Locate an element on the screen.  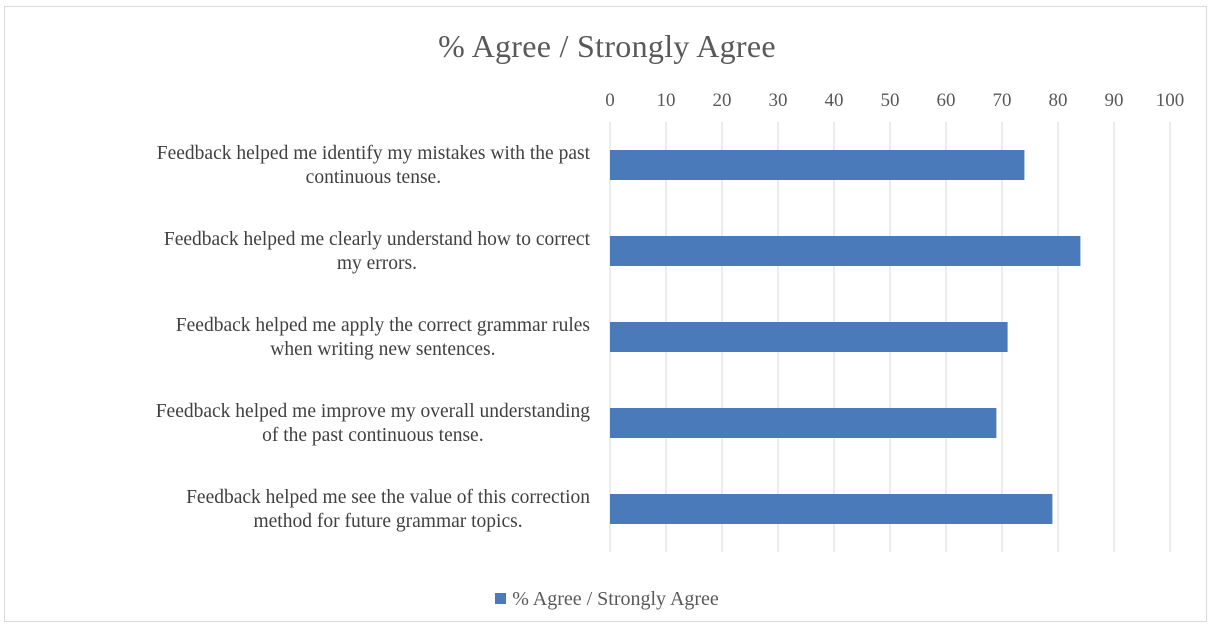
x-tick-label: 30 is located at coordinates (778, 100).